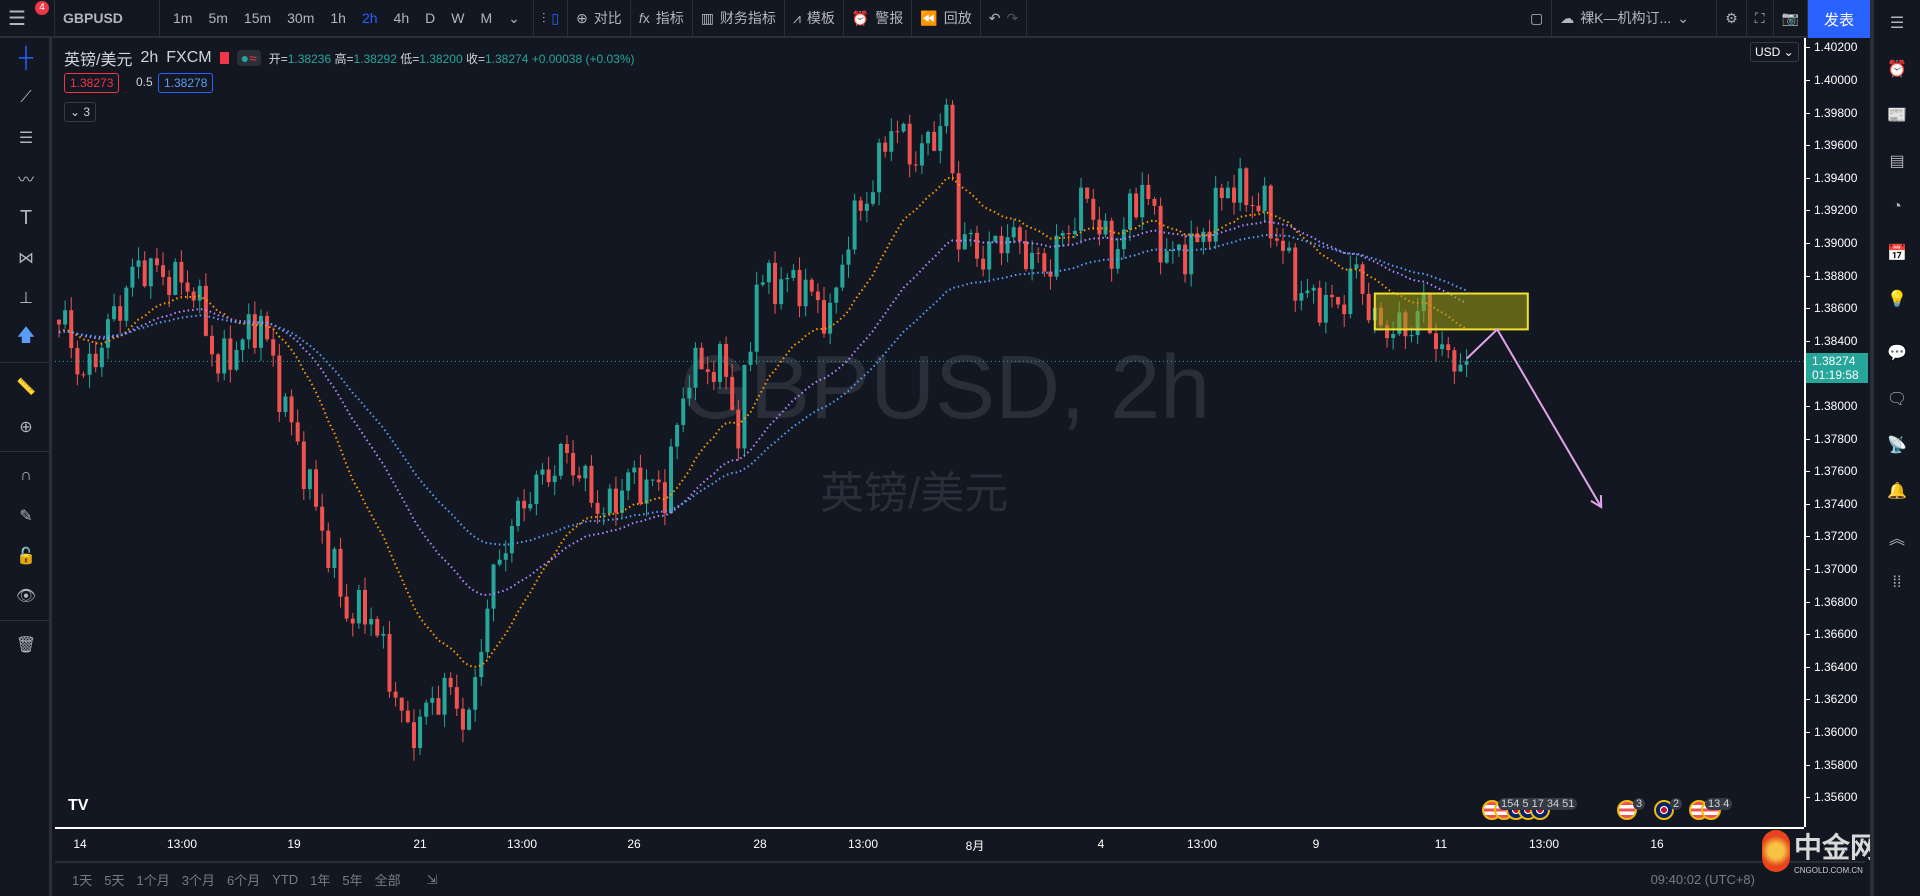 Image resolution: width=1920 pixels, height=896 pixels. I want to click on streams-button: 📡, so click(1897, 445).